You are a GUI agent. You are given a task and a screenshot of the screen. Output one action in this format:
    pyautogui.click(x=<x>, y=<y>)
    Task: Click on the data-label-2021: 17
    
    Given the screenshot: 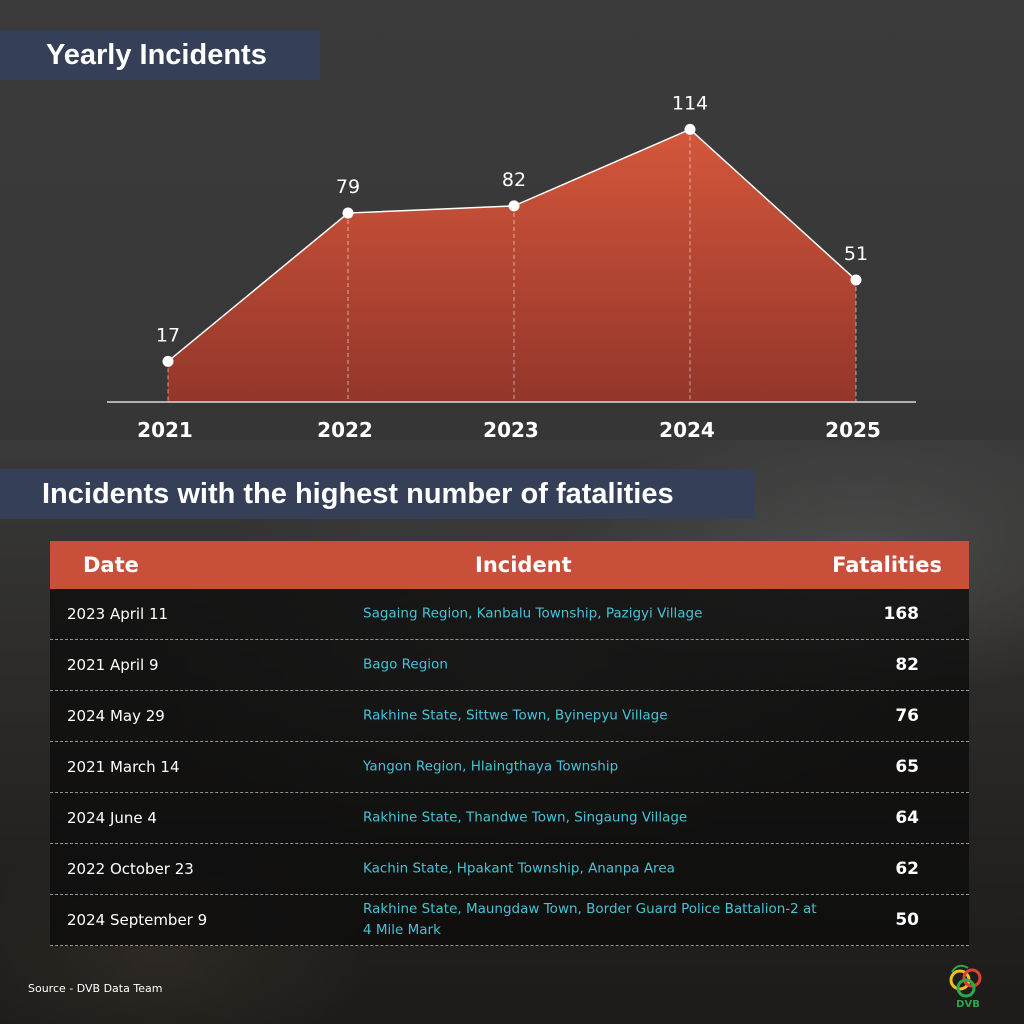 What is the action you would take?
    pyautogui.click(x=168, y=335)
    